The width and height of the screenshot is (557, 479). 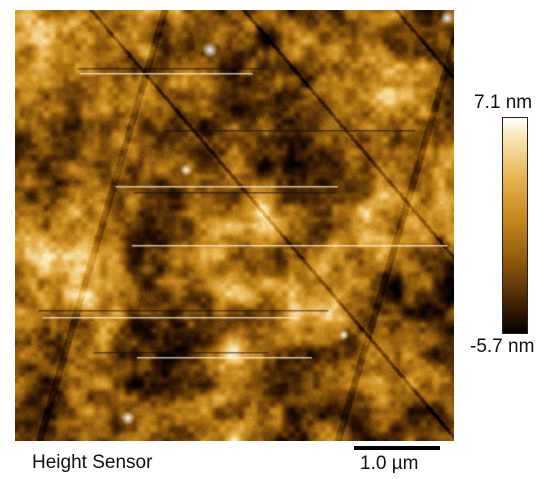 What do you see at coordinates (389, 463) in the screenshot?
I see `scale-bar-label: 1.0 µm` at bounding box center [389, 463].